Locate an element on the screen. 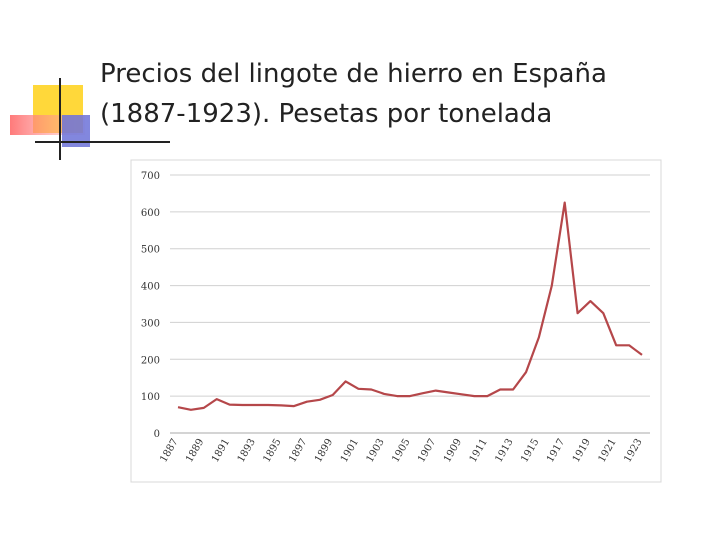 Image resolution: width=720 pixels, height=540 pixels. x-tick-label: 1905 is located at coordinates (401, 451).